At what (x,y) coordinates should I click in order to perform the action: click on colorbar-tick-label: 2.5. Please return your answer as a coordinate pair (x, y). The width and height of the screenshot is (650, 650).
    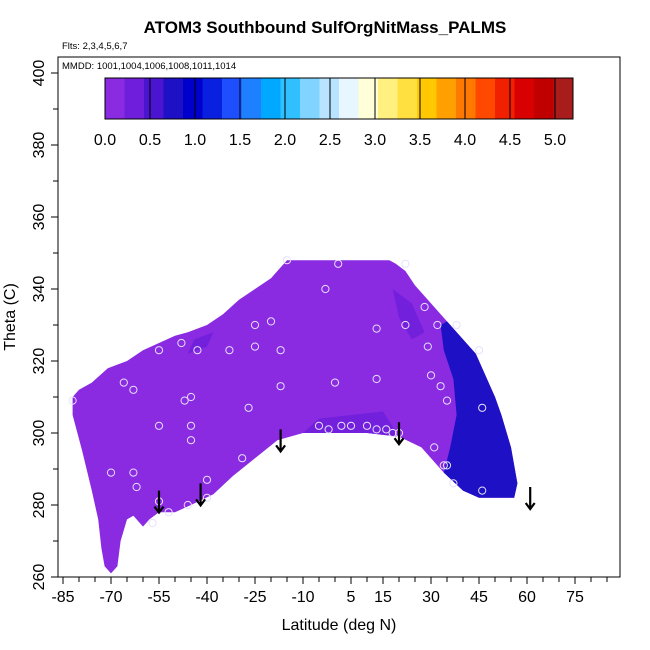
    Looking at the image, I should click on (330, 140).